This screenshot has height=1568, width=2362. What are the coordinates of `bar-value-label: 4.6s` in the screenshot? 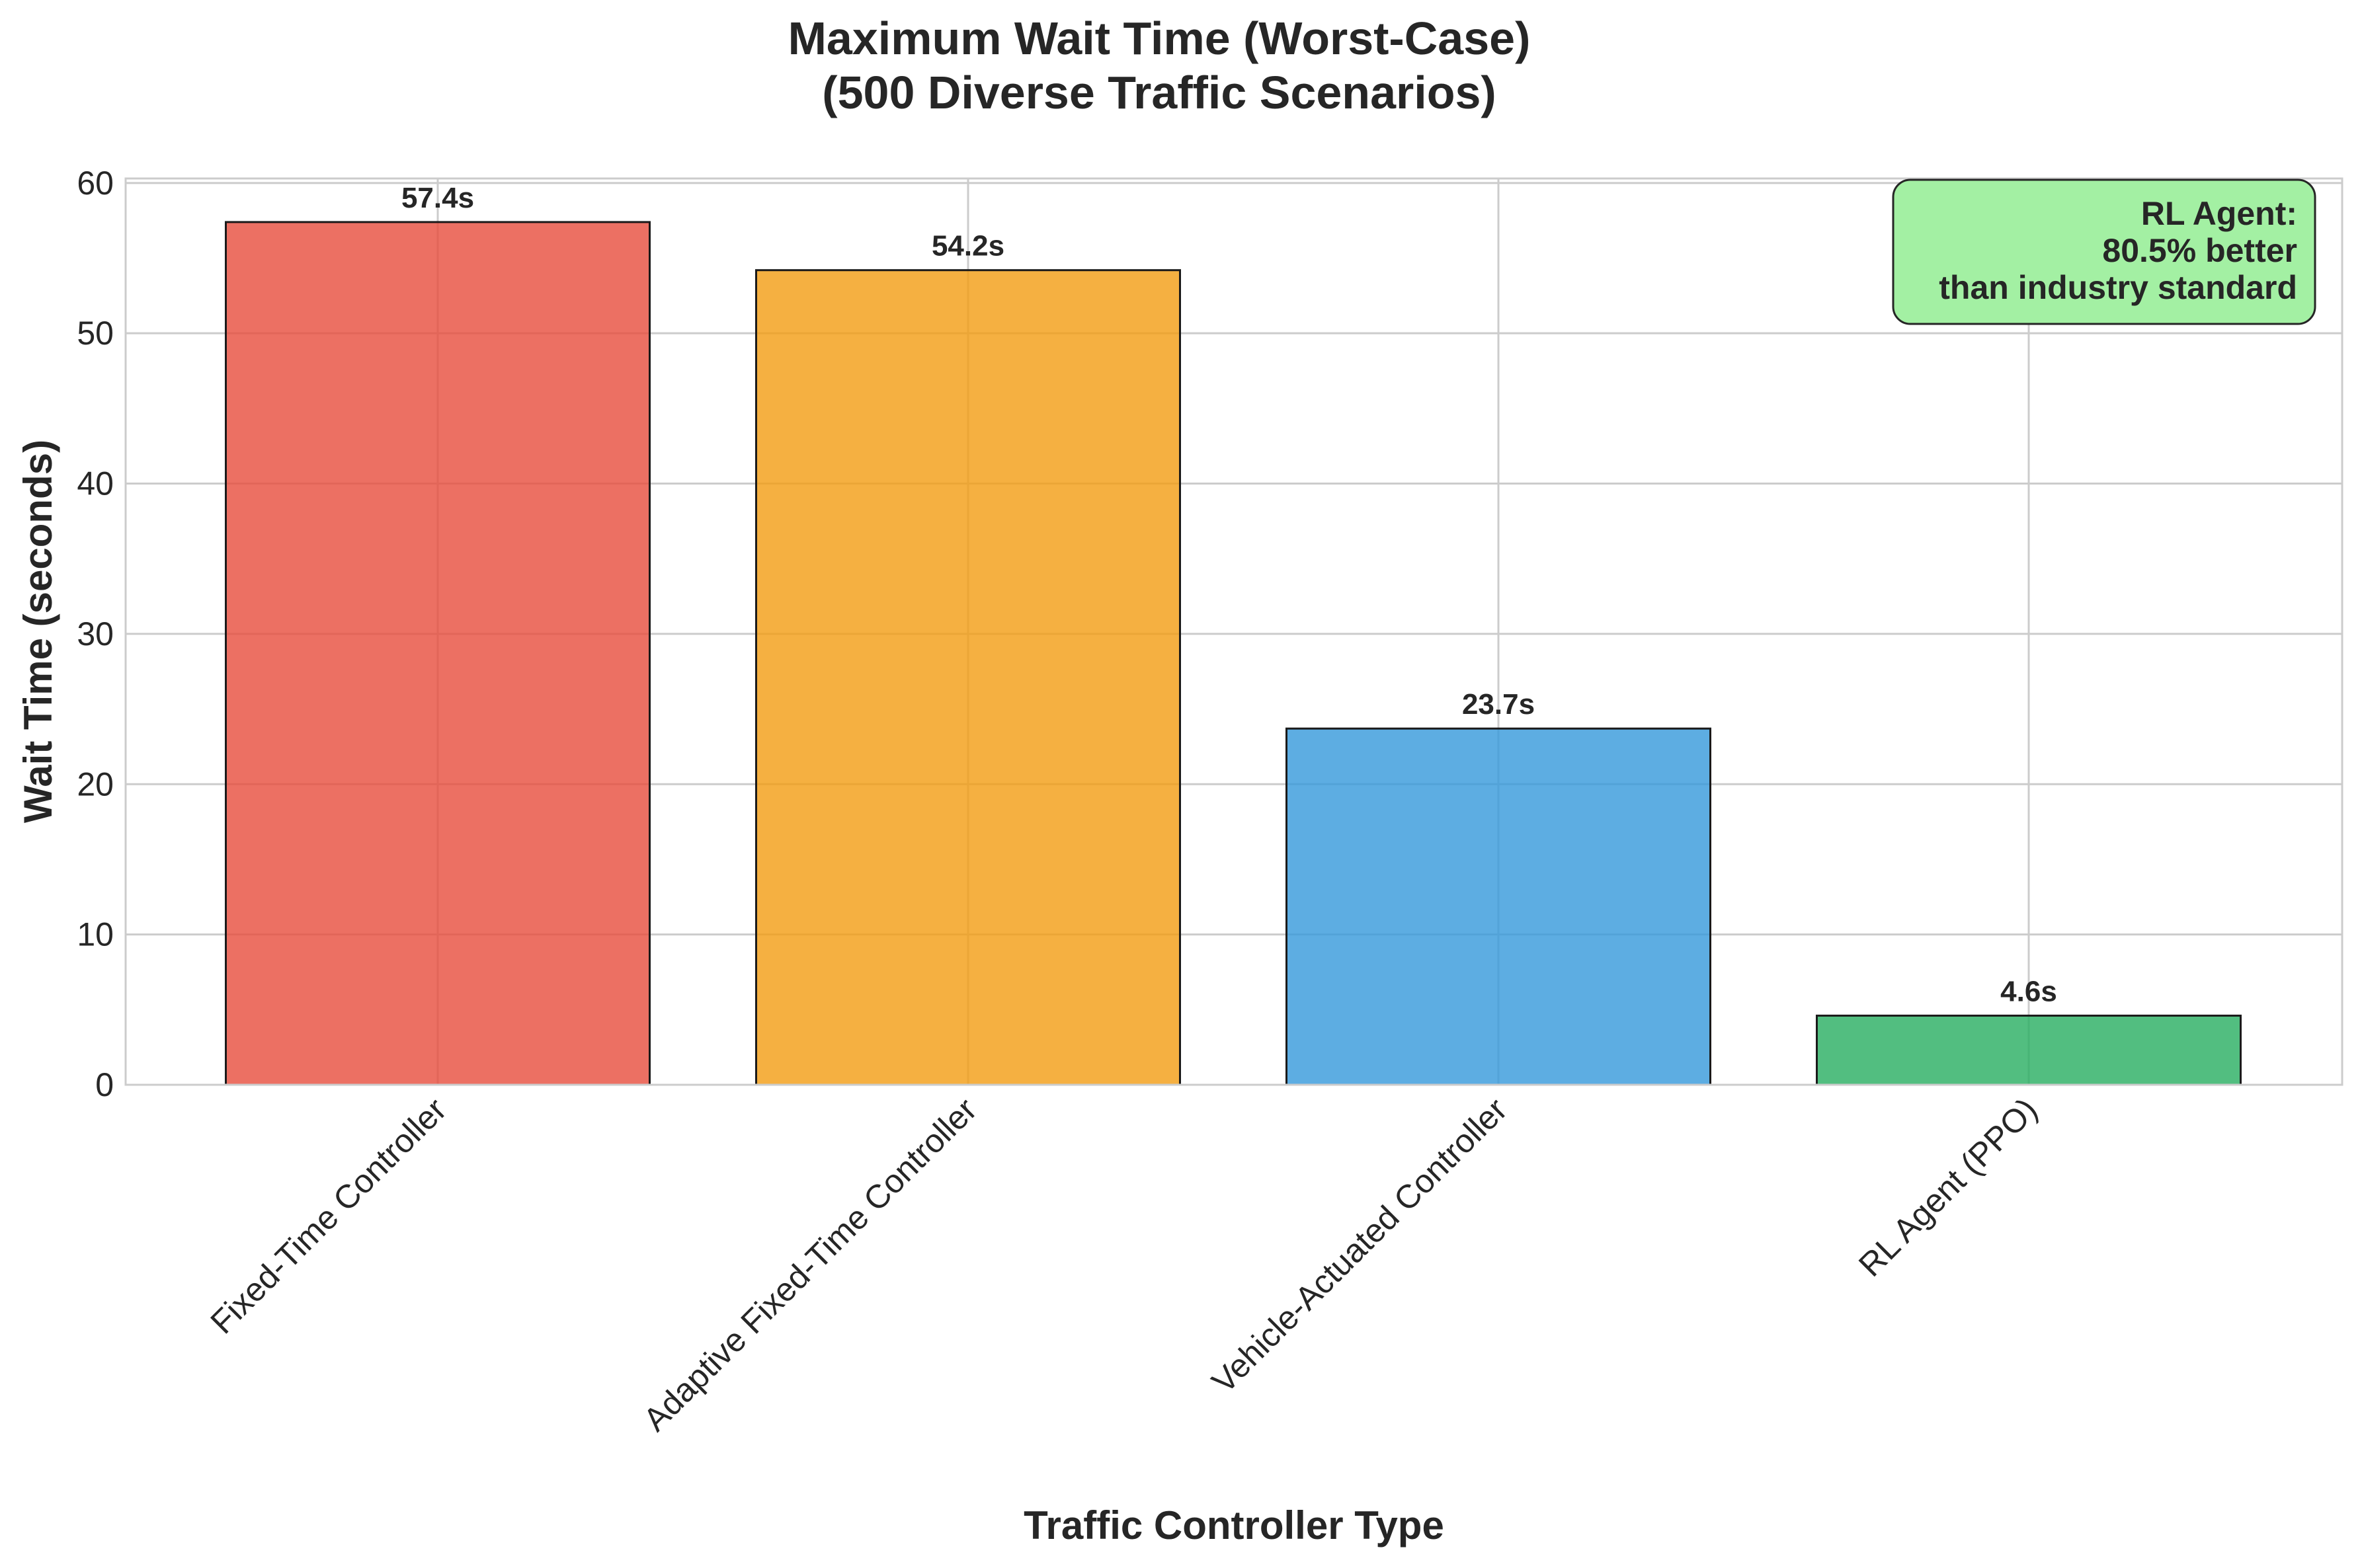 It's located at (2028, 991).